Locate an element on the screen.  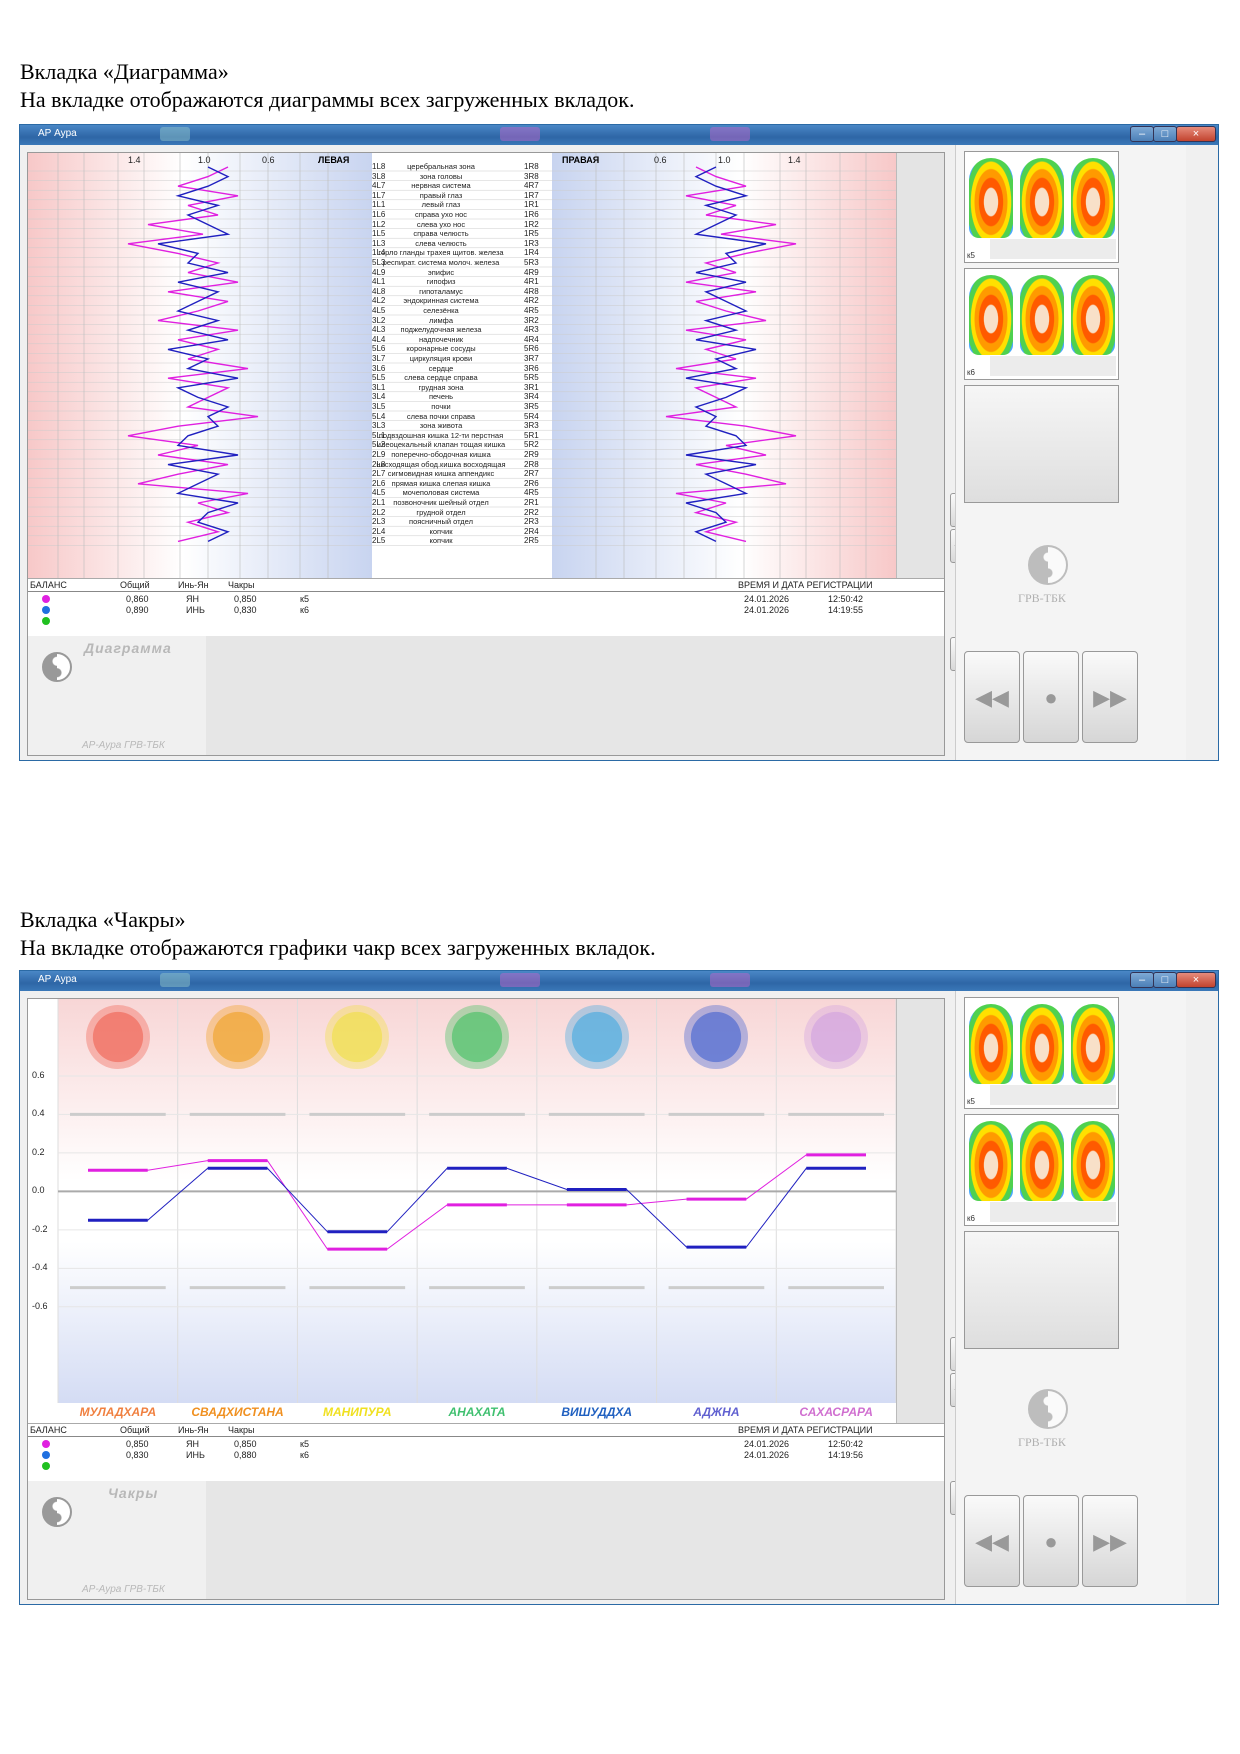
organ-name: слева почки справа is located at coordinates (441, 416).